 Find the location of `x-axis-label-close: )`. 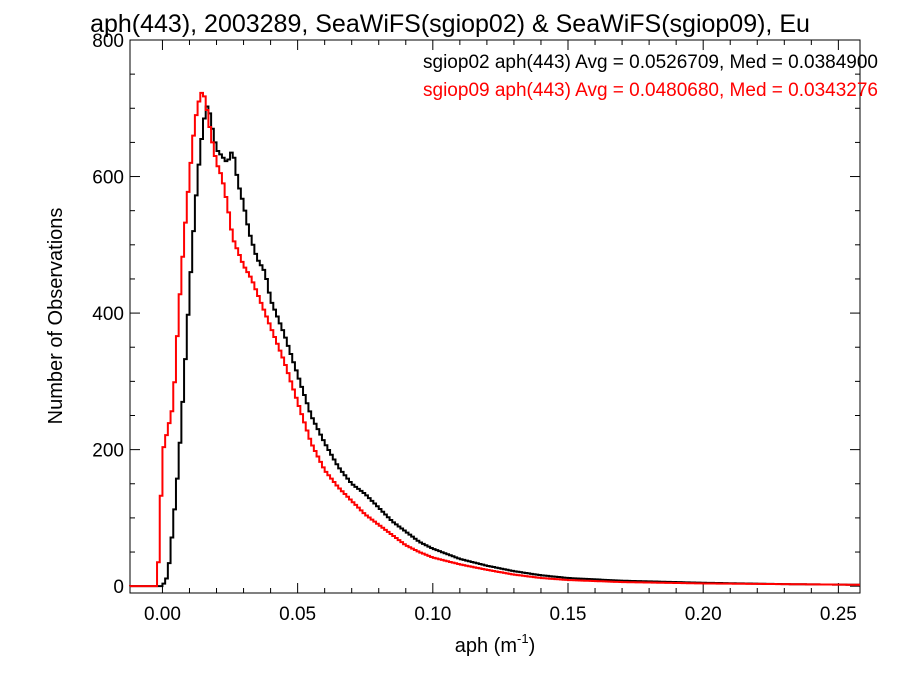

x-axis-label-close: ) is located at coordinates (532, 646).